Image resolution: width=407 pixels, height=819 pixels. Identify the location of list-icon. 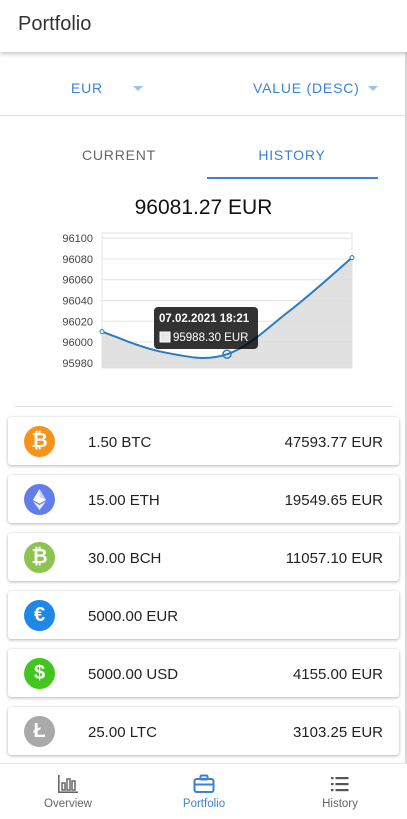
(340, 784).